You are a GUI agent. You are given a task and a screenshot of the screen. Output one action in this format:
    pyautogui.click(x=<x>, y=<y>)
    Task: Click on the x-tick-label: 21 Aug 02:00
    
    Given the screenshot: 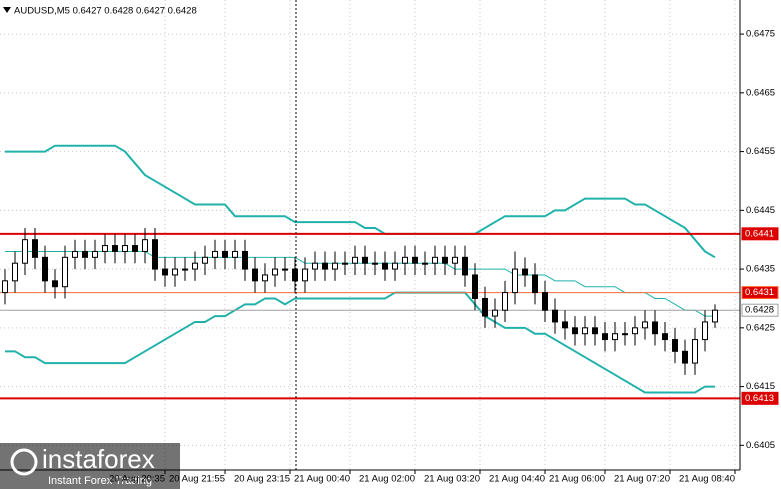 What is the action you would take?
    pyautogui.click(x=387, y=479)
    